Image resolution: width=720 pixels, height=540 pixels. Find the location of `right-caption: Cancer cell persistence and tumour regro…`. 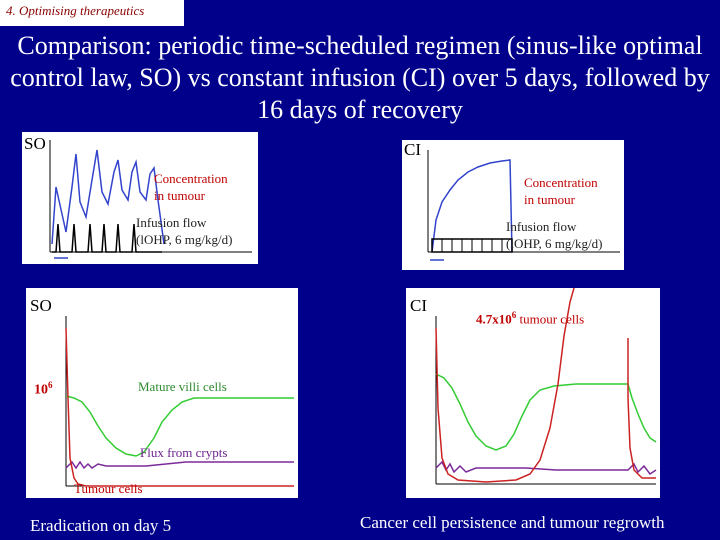

right-caption: Cancer cell persistence and tumour regro… is located at coordinates (512, 522).